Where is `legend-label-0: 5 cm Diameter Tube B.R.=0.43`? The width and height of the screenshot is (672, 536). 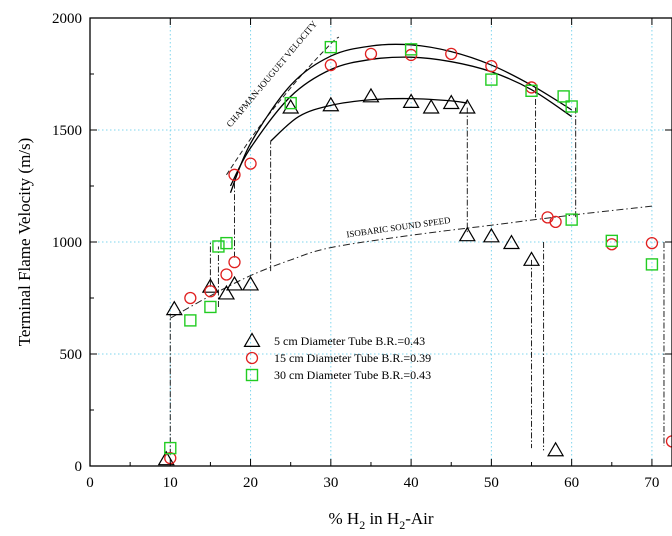
legend-label-0: 5 cm Diameter Tube B.R.=0.43 is located at coordinates (349, 341).